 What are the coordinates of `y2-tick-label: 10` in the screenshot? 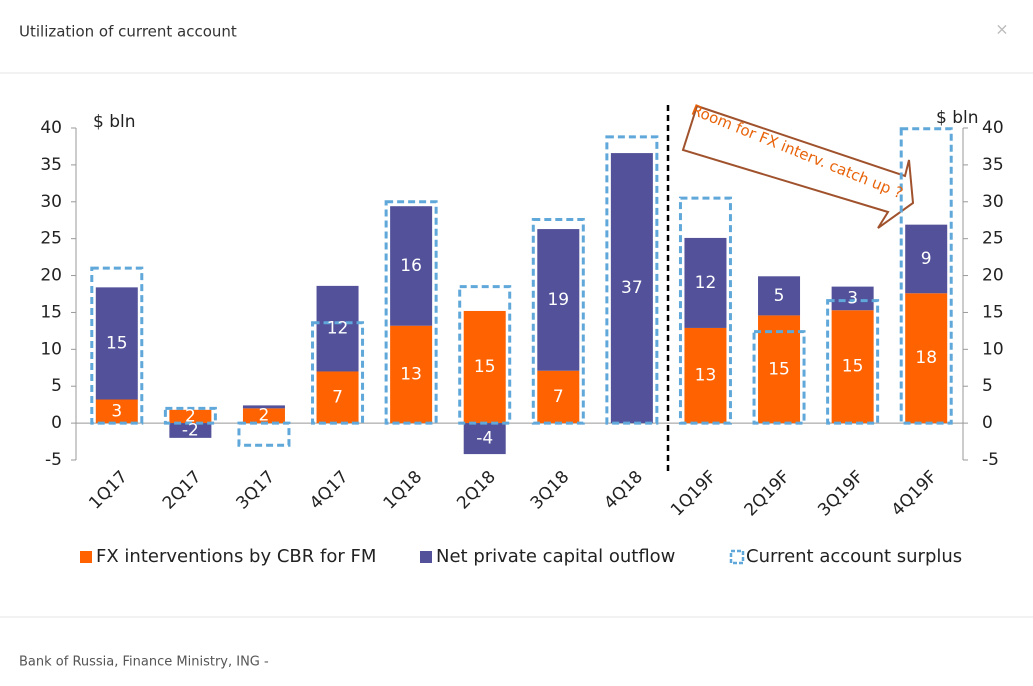 It's located at (993, 349).